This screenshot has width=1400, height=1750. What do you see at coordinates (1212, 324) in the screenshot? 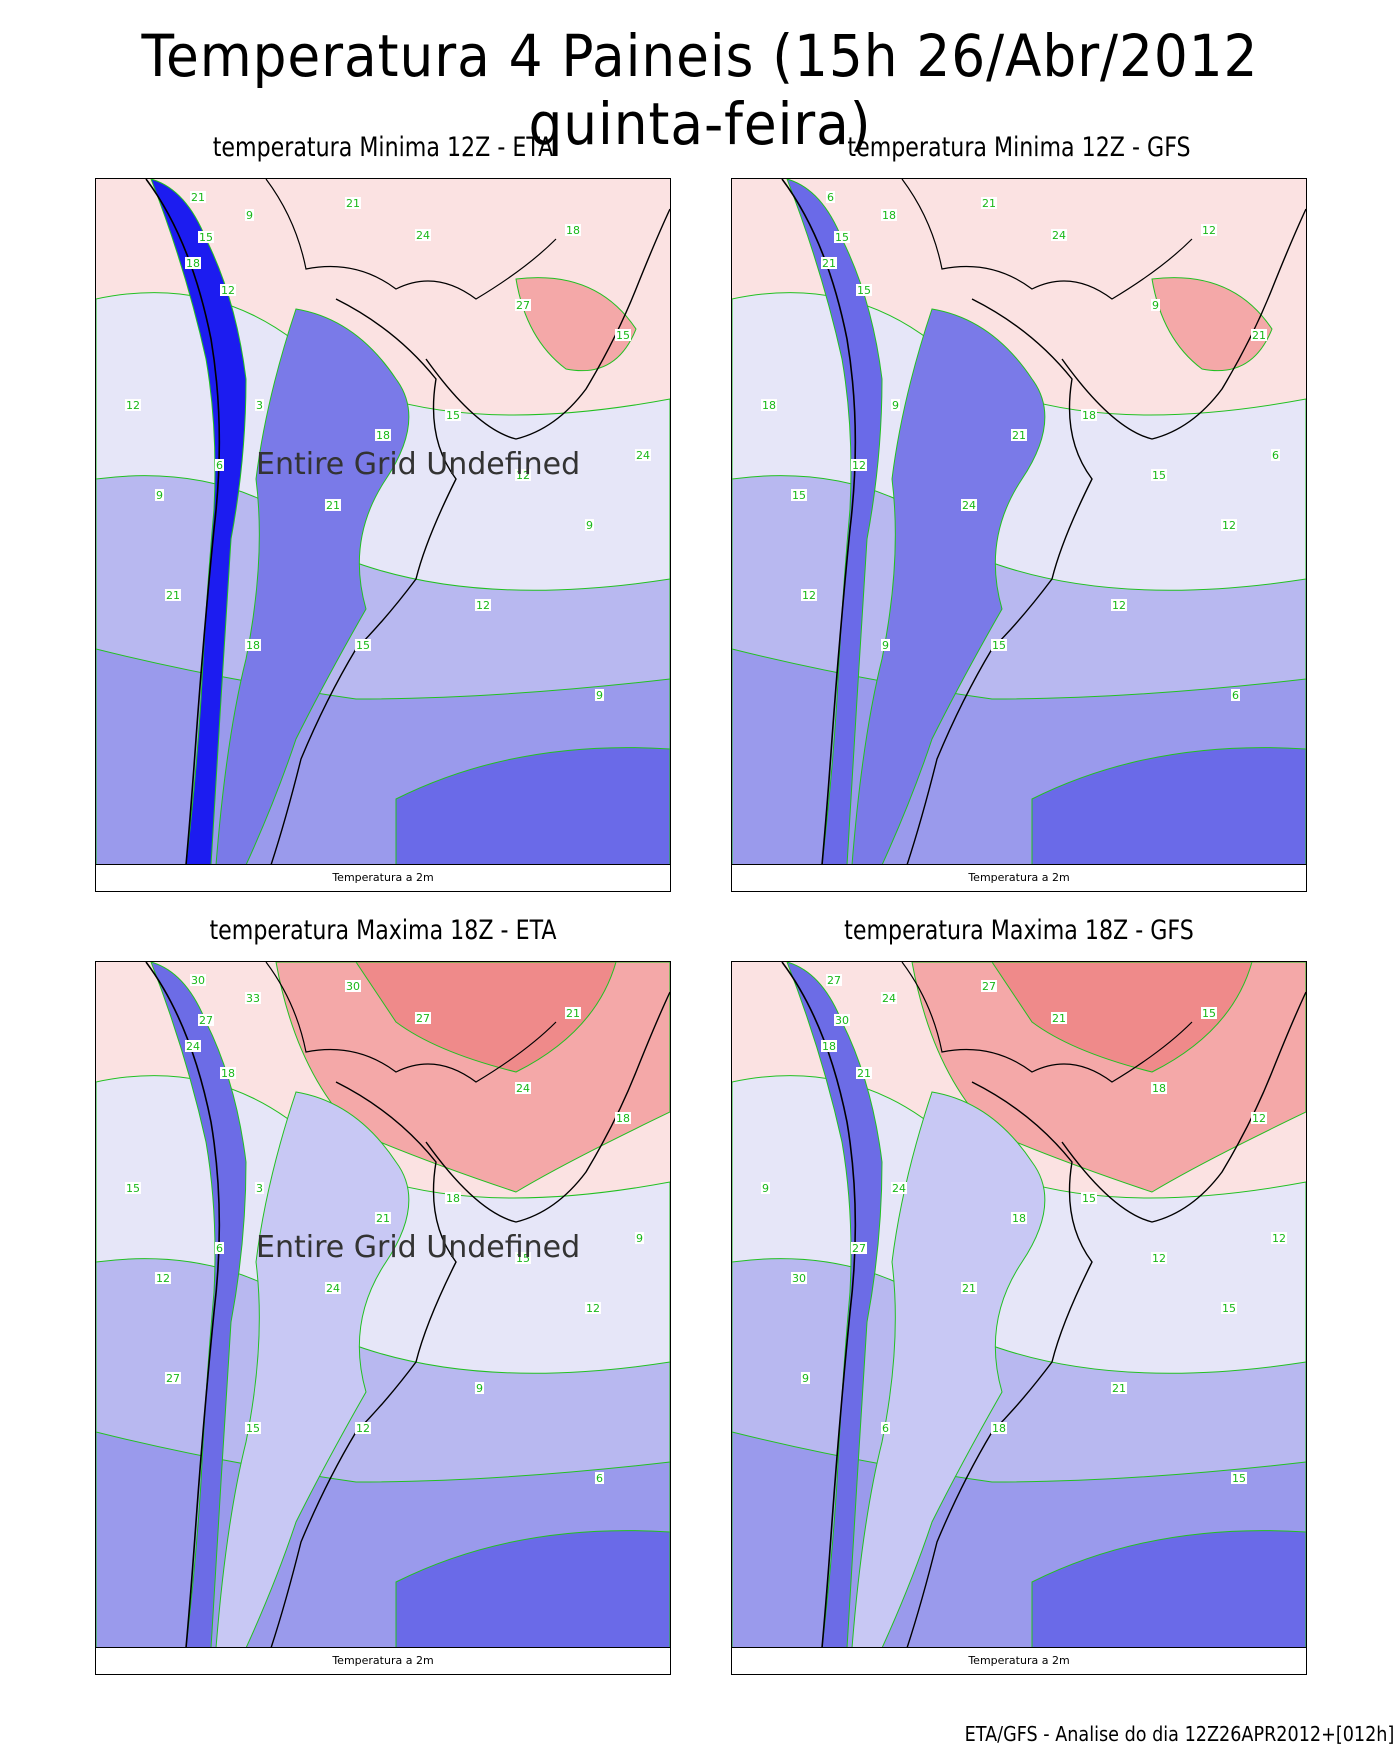
I see `band-warm-spot` at bounding box center [1212, 324].